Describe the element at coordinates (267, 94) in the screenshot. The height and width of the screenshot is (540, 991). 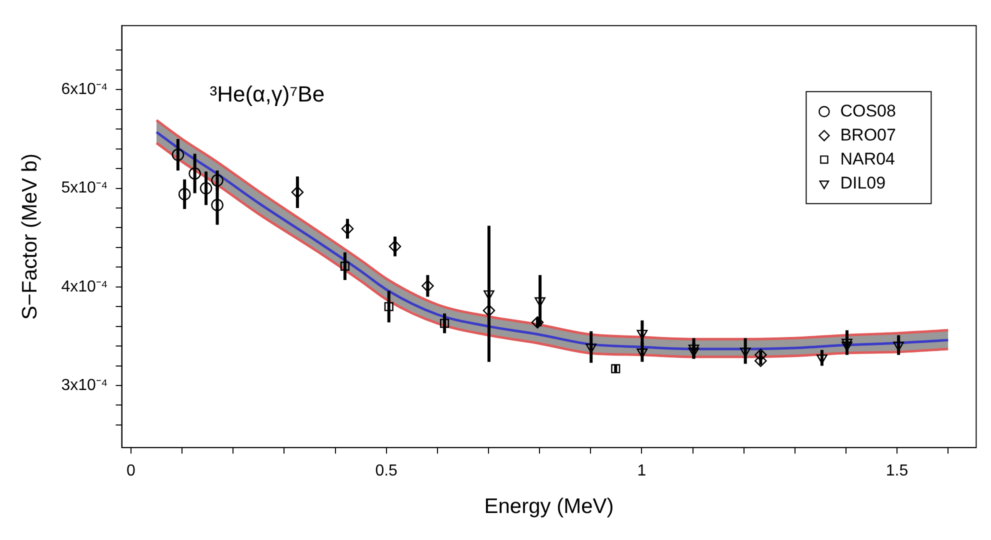
I see `annotation: ³He(α,γ)⁷Be` at that location.